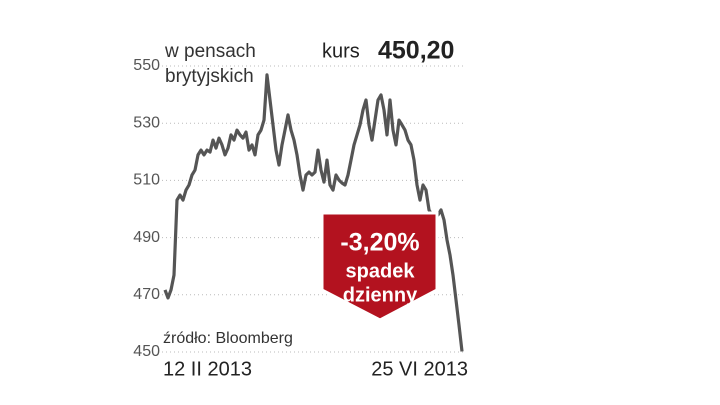  What do you see at coordinates (146, 237) in the screenshot?
I see `y-tick-label: 490` at bounding box center [146, 237].